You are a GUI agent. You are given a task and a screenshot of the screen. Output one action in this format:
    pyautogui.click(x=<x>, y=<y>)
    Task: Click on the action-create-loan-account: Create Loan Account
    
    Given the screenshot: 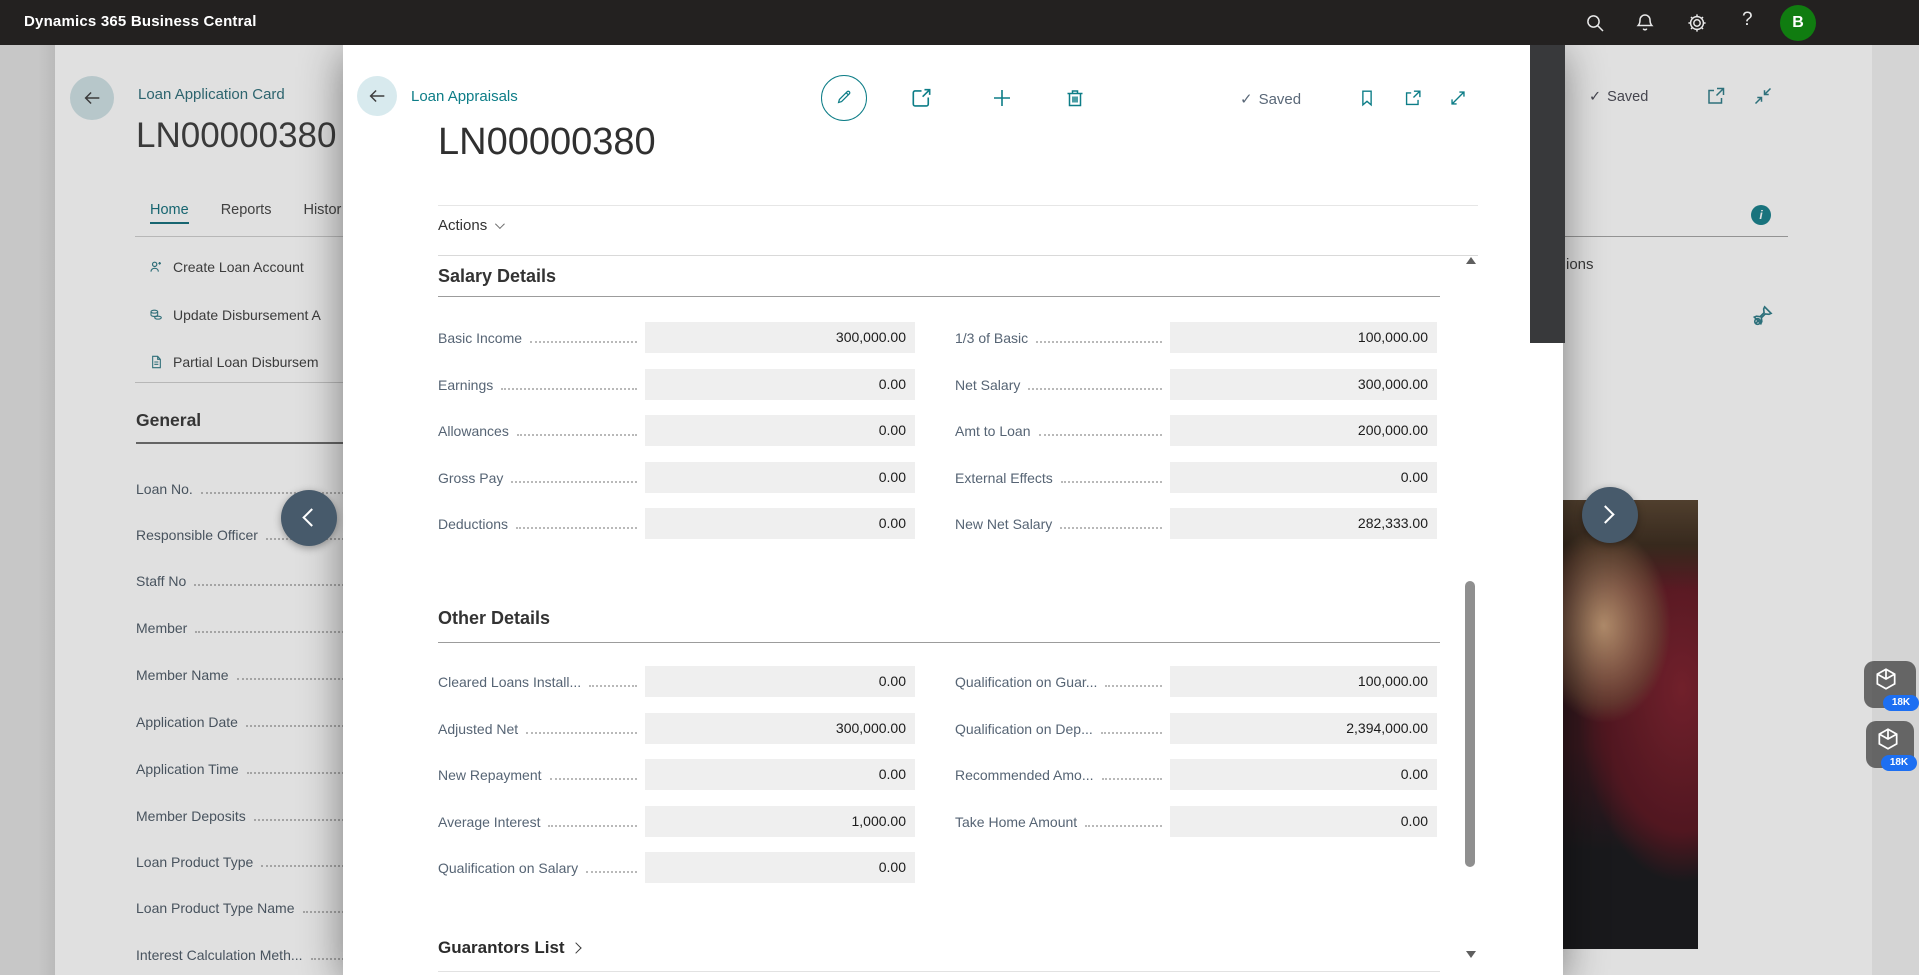 What is the action you would take?
    pyautogui.click(x=226, y=267)
    